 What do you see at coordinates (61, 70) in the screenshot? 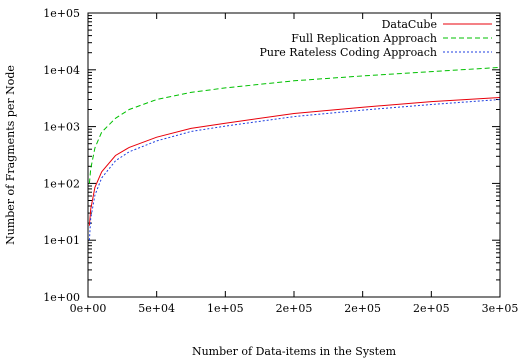
I see `y-tick-label: 1e+04` at bounding box center [61, 70].